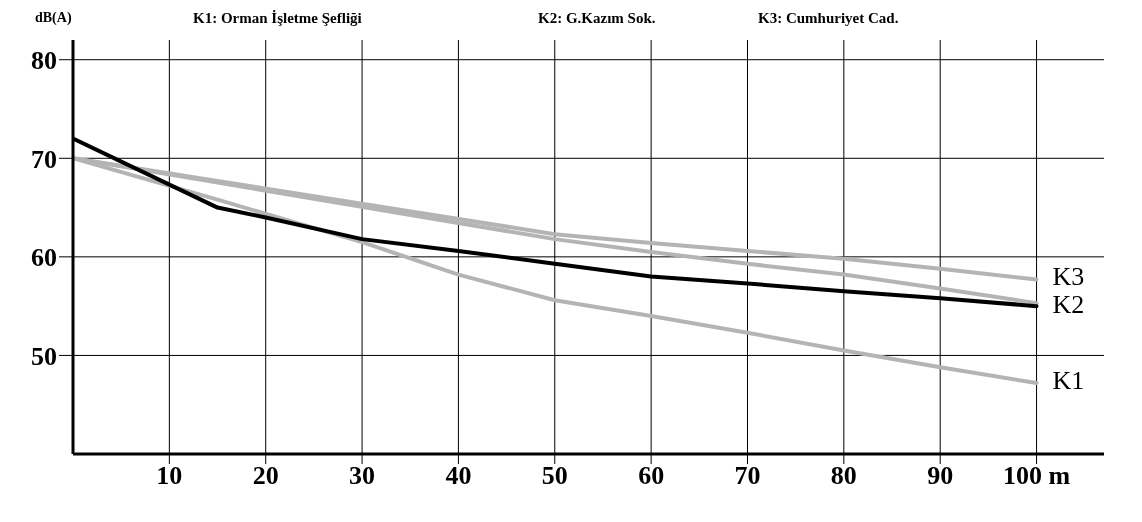 This screenshot has width=1142, height=522. Describe the element at coordinates (597, 18) in the screenshot. I see `text: K2: G.Kazım Sok.` at that location.